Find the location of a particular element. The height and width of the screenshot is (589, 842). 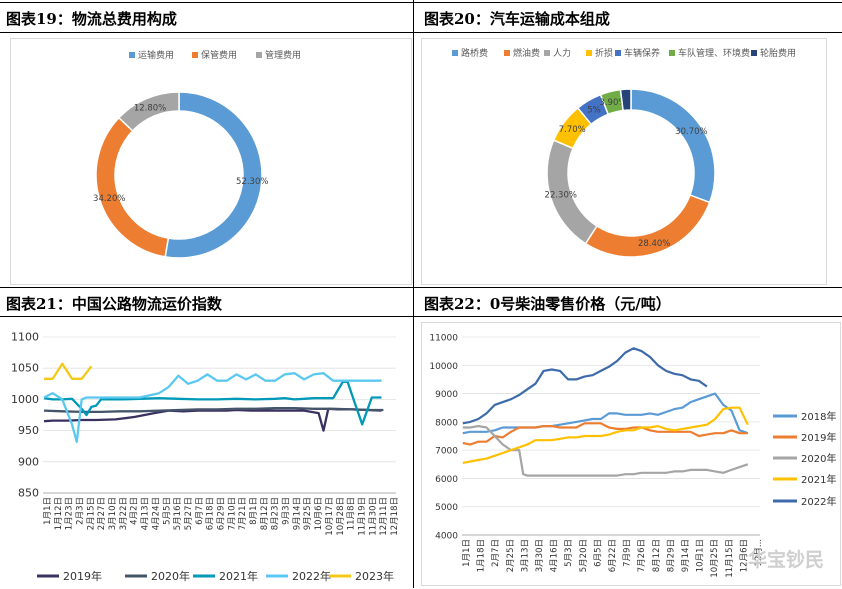

panel-title-20: 图表20：汽车运输成本组成 is located at coordinates (517, 19).